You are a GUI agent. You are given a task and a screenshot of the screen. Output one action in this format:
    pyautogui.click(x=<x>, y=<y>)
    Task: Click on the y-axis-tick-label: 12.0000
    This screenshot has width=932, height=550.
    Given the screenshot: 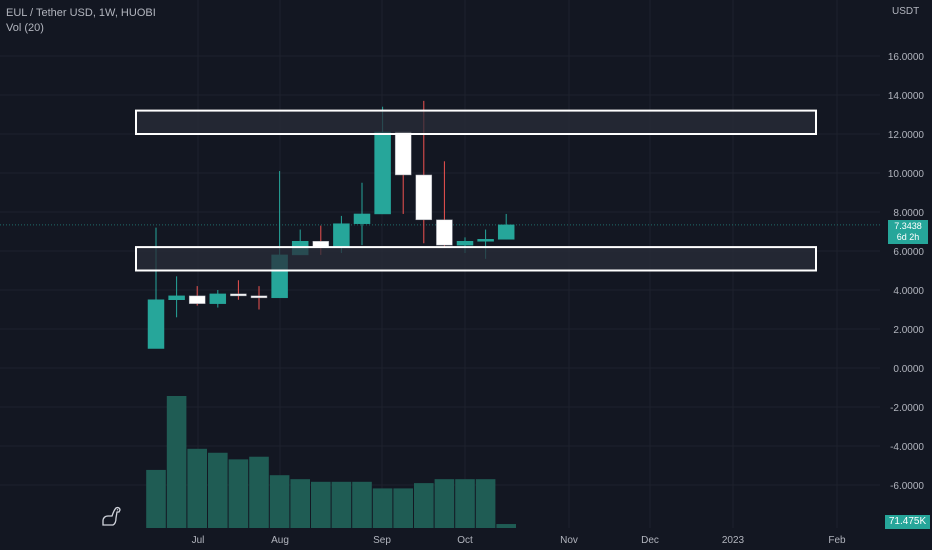 What is the action you would take?
    pyautogui.click(x=906, y=135)
    